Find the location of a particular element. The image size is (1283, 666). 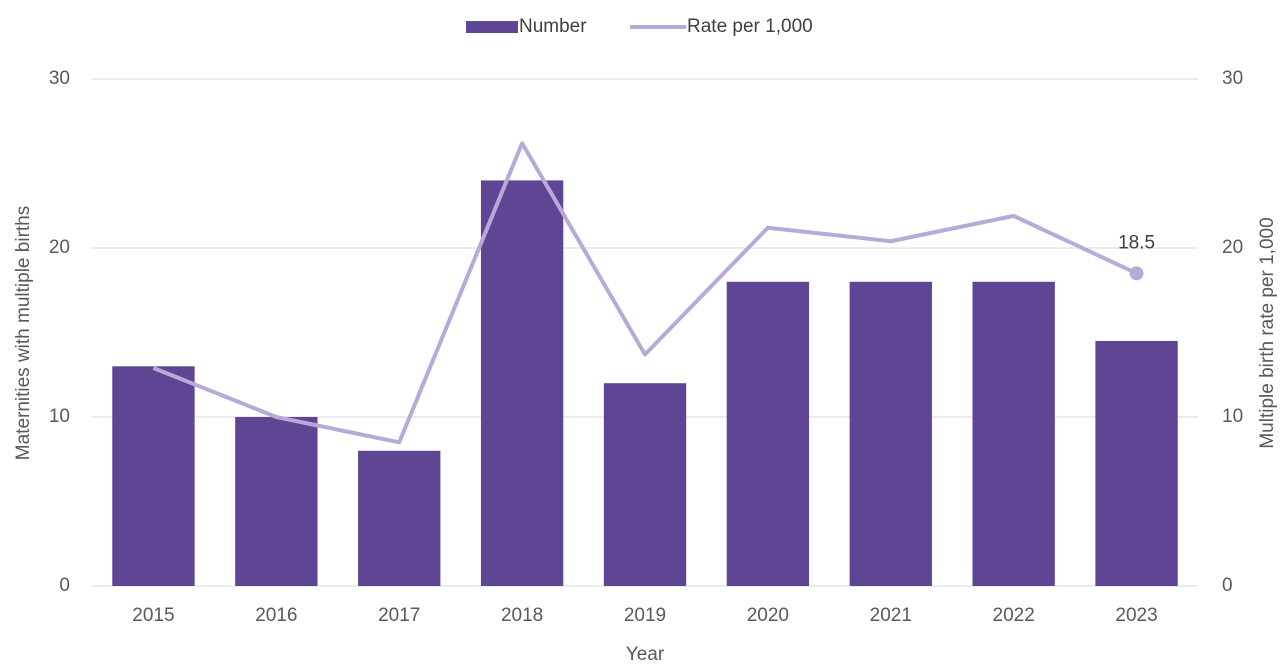

x-tick-label: 2020 is located at coordinates (768, 615).